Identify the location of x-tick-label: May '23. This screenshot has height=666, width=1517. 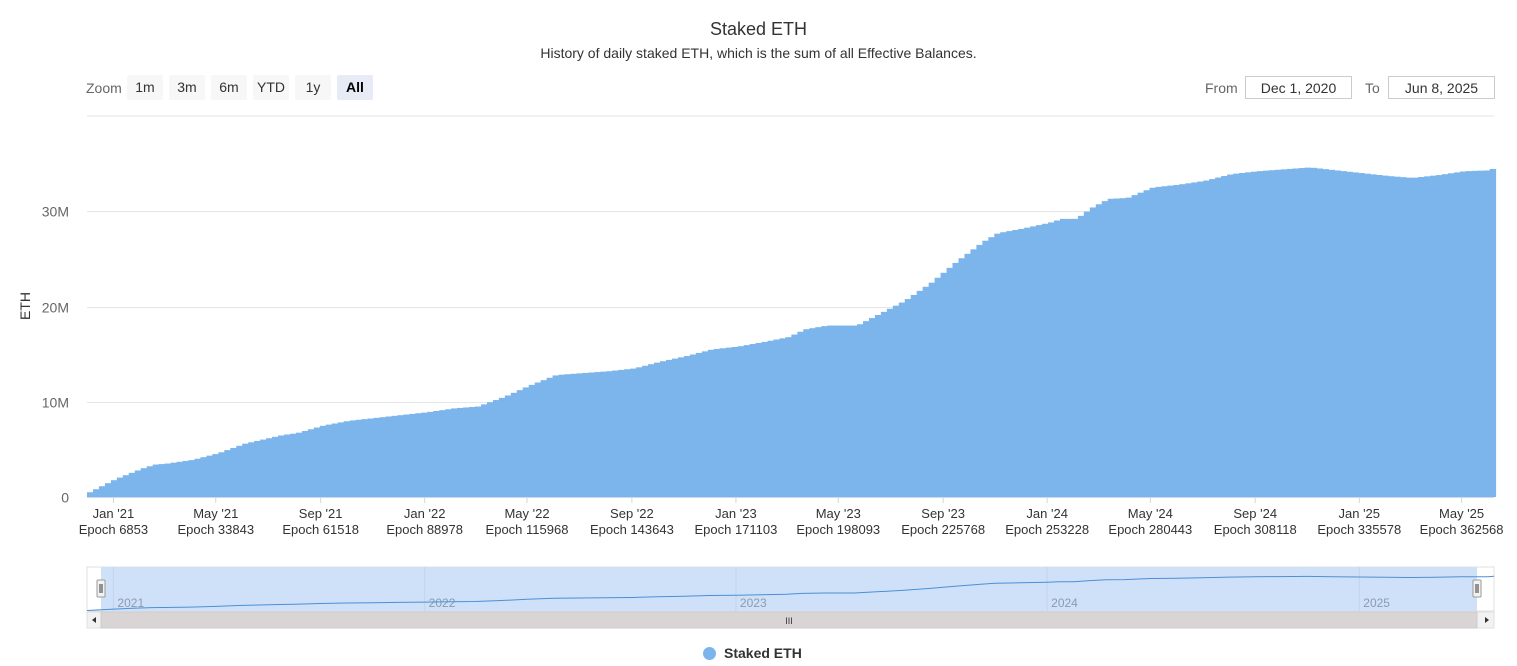
(838, 513).